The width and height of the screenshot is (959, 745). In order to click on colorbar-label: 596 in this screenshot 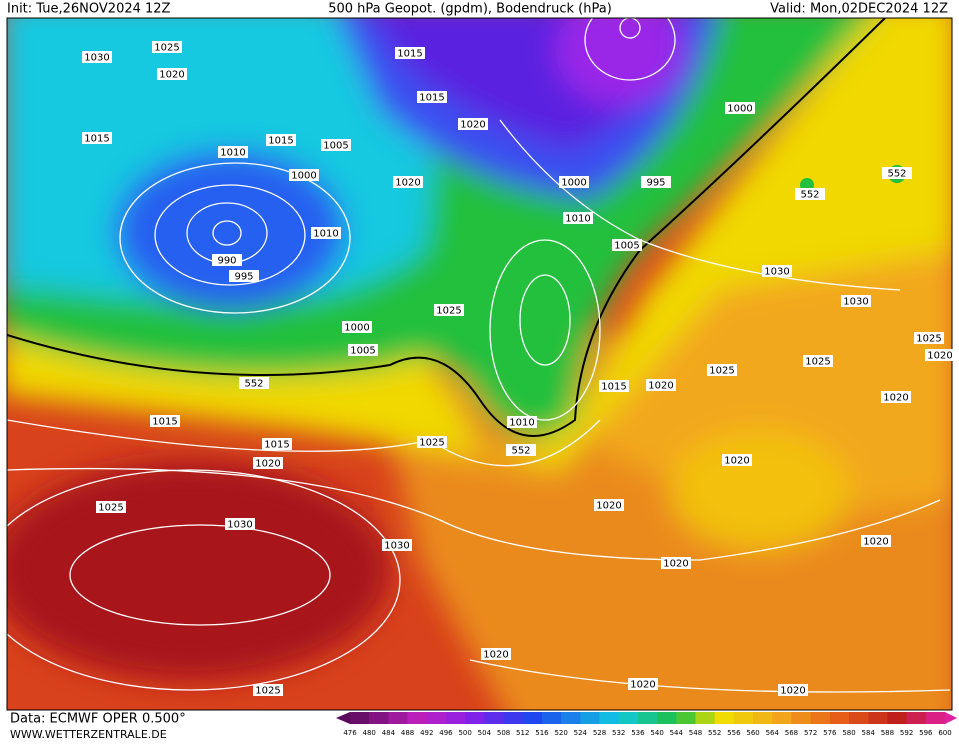, I will do `click(926, 733)`.